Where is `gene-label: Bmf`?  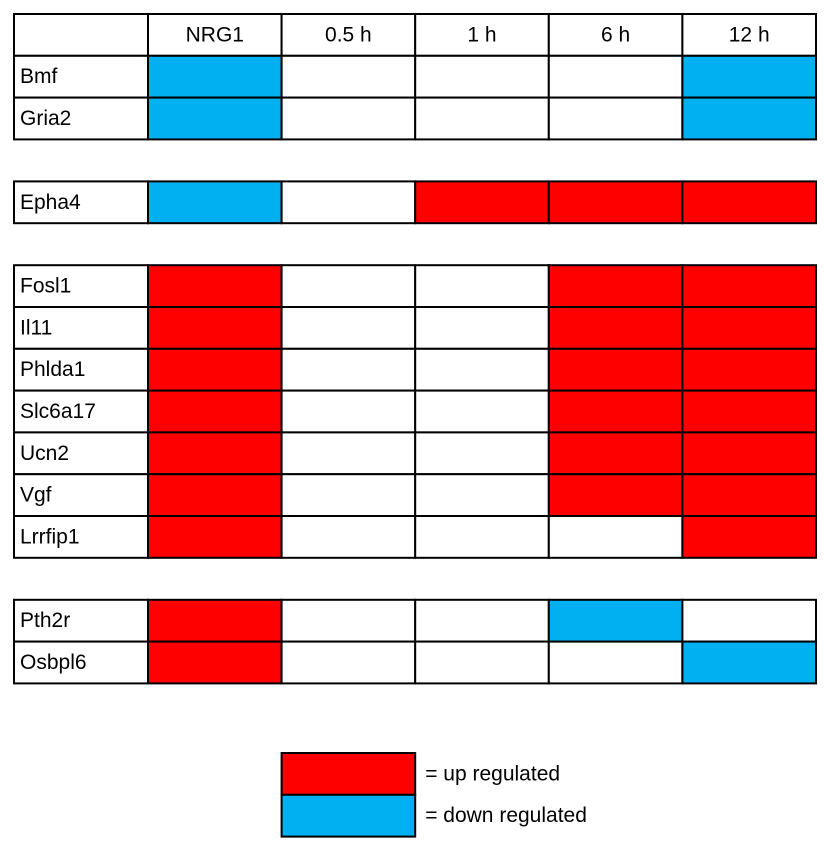 gene-label: Bmf is located at coordinates (39, 76).